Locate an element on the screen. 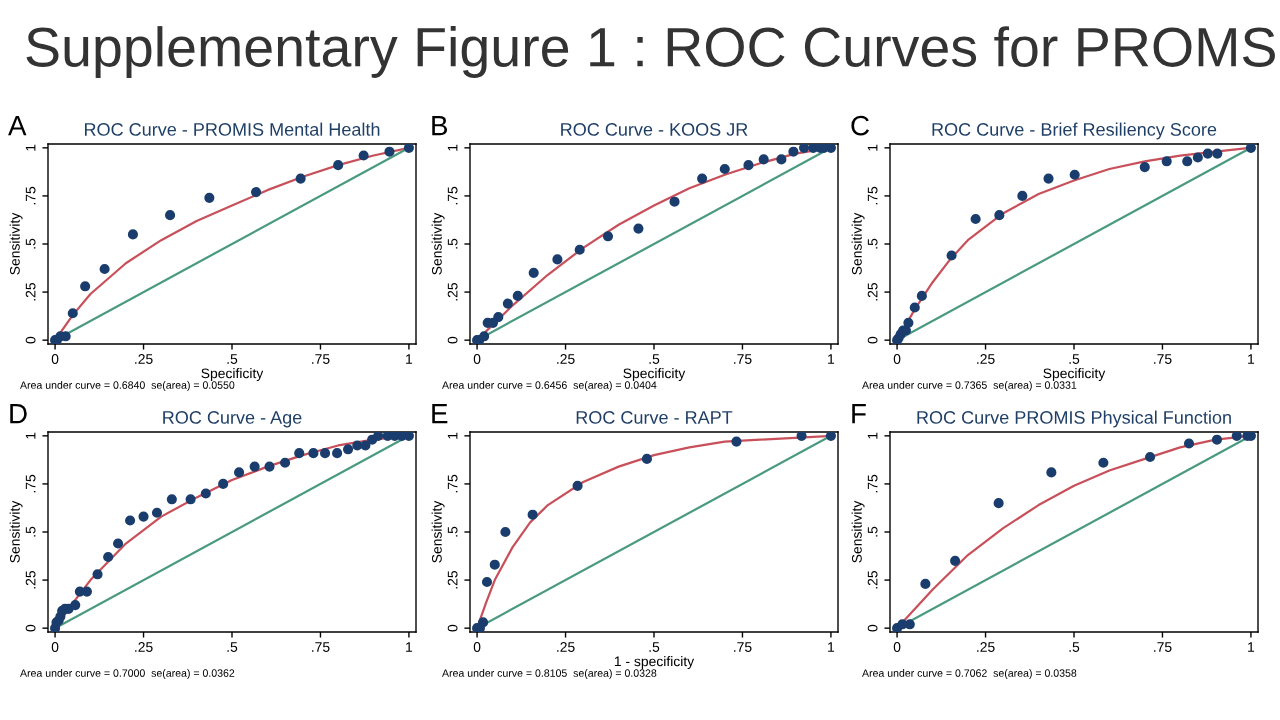 The height and width of the screenshot is (720, 1280). chart-title: ROC Curve - KOOS JR is located at coordinates (654, 129).